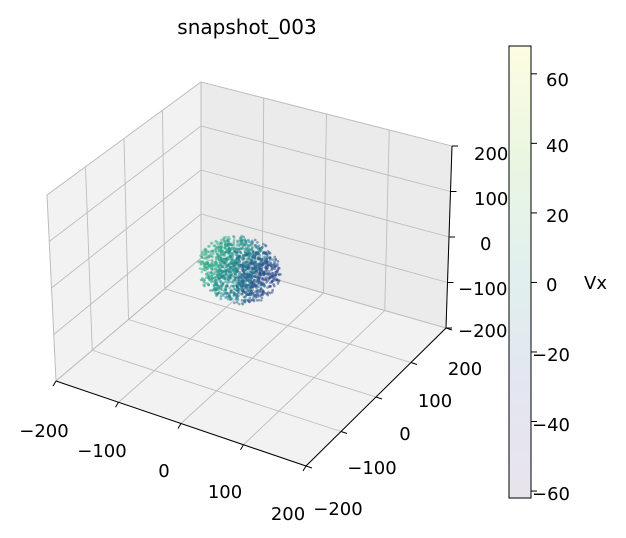  I want to click on y-tick-mark, so click(379, 398).